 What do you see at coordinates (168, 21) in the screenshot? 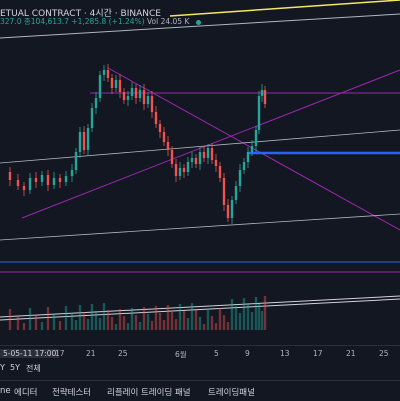
I see `stats-volume: Vol 24.05 K` at bounding box center [168, 21].